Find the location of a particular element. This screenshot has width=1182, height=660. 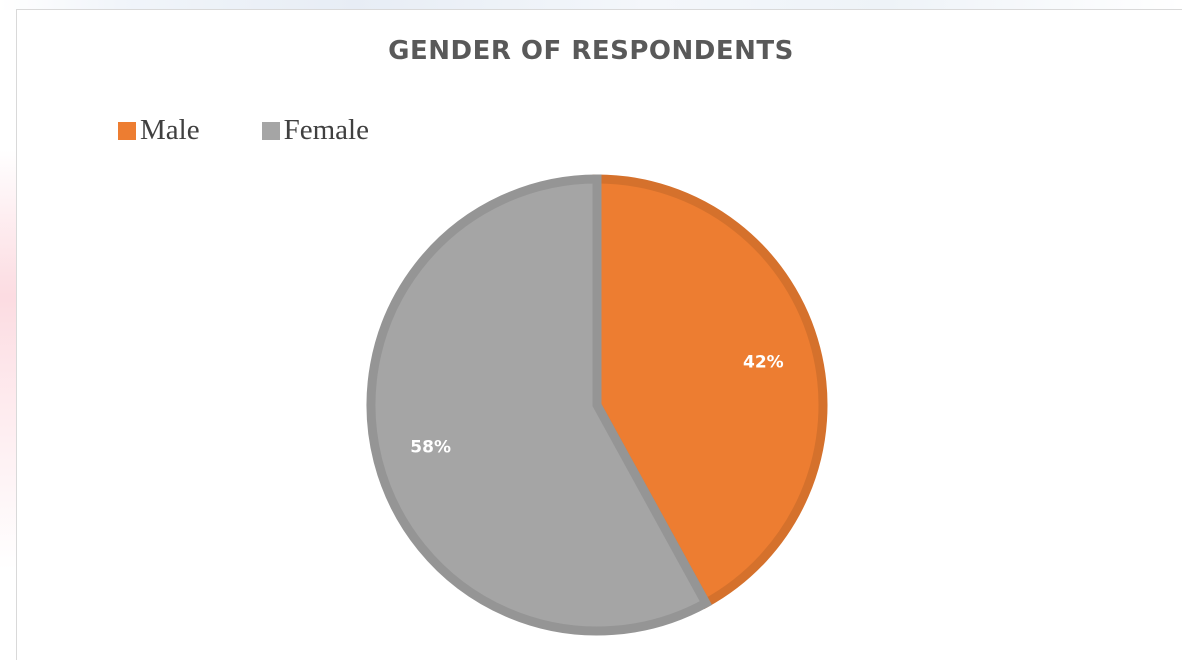

legend-swatch-female is located at coordinates (270, 130).